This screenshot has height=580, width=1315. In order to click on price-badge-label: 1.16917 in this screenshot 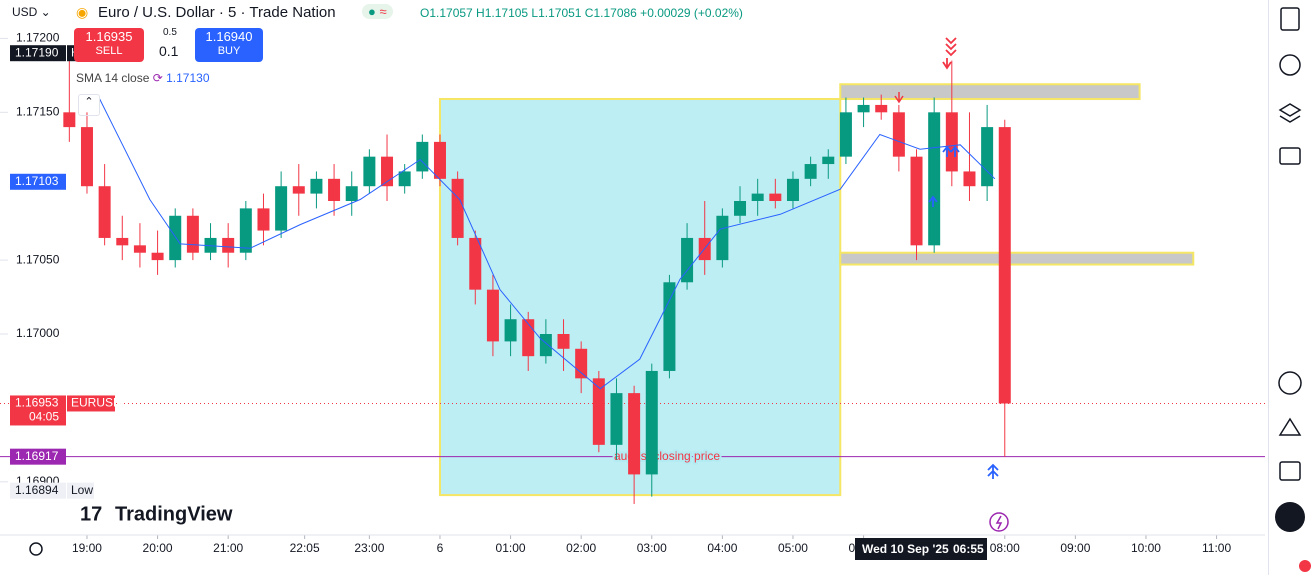, I will do `click(37, 456)`.